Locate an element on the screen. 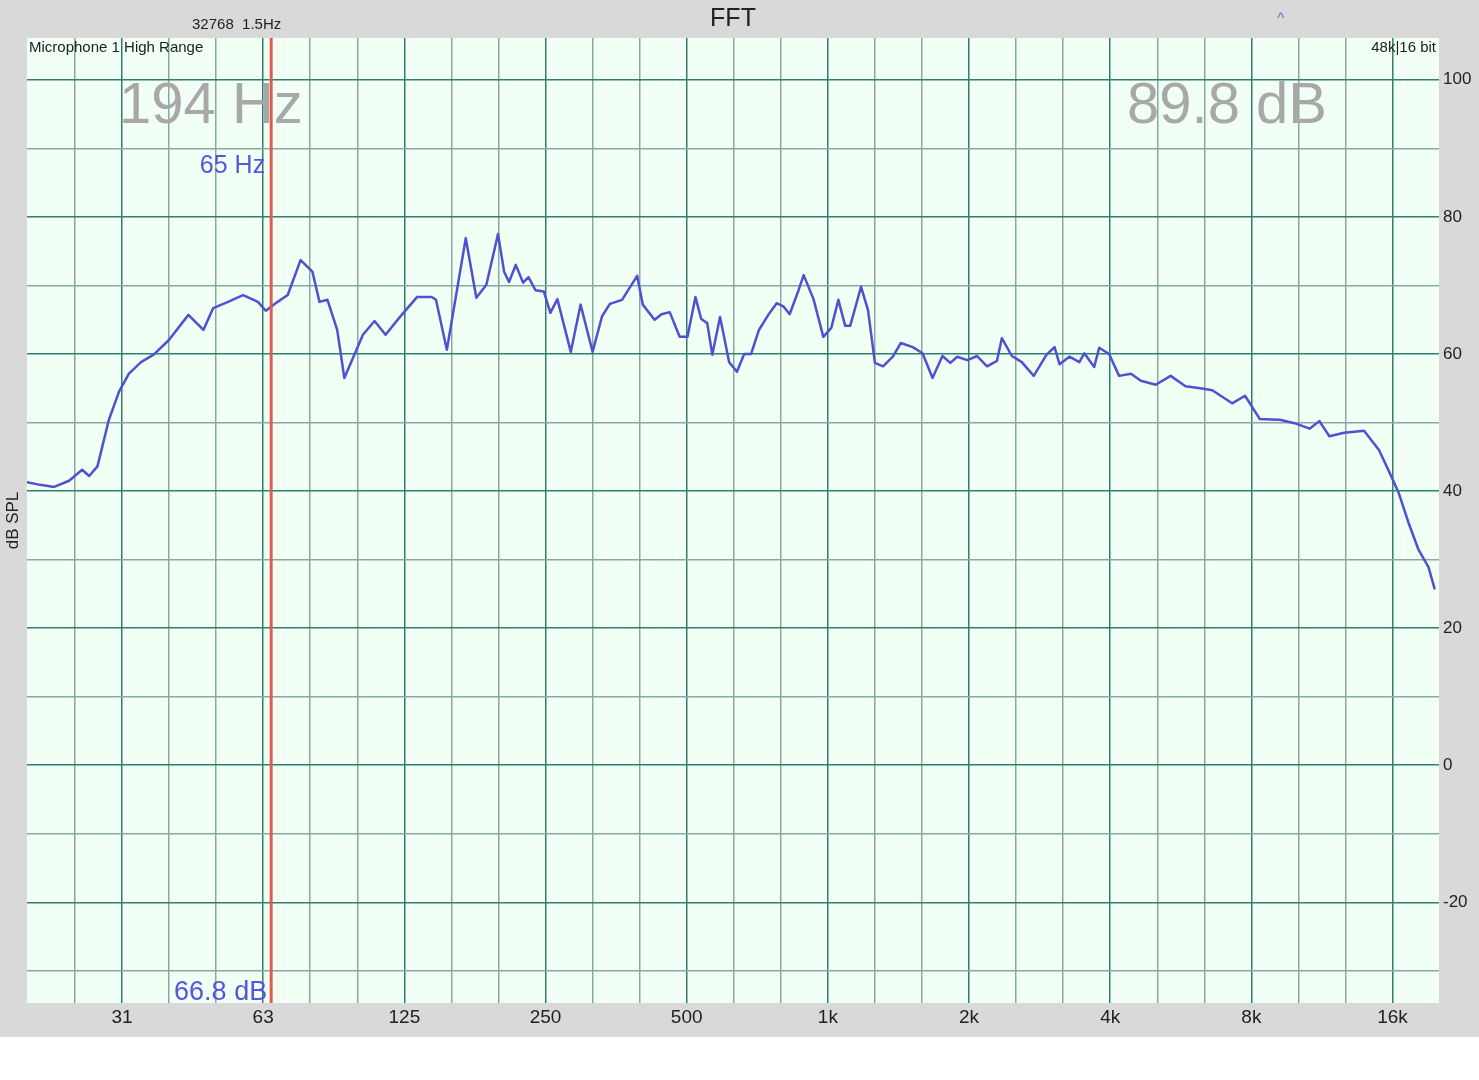 The image size is (1479, 1080). x-tick-label: 1k is located at coordinates (828, 1016).